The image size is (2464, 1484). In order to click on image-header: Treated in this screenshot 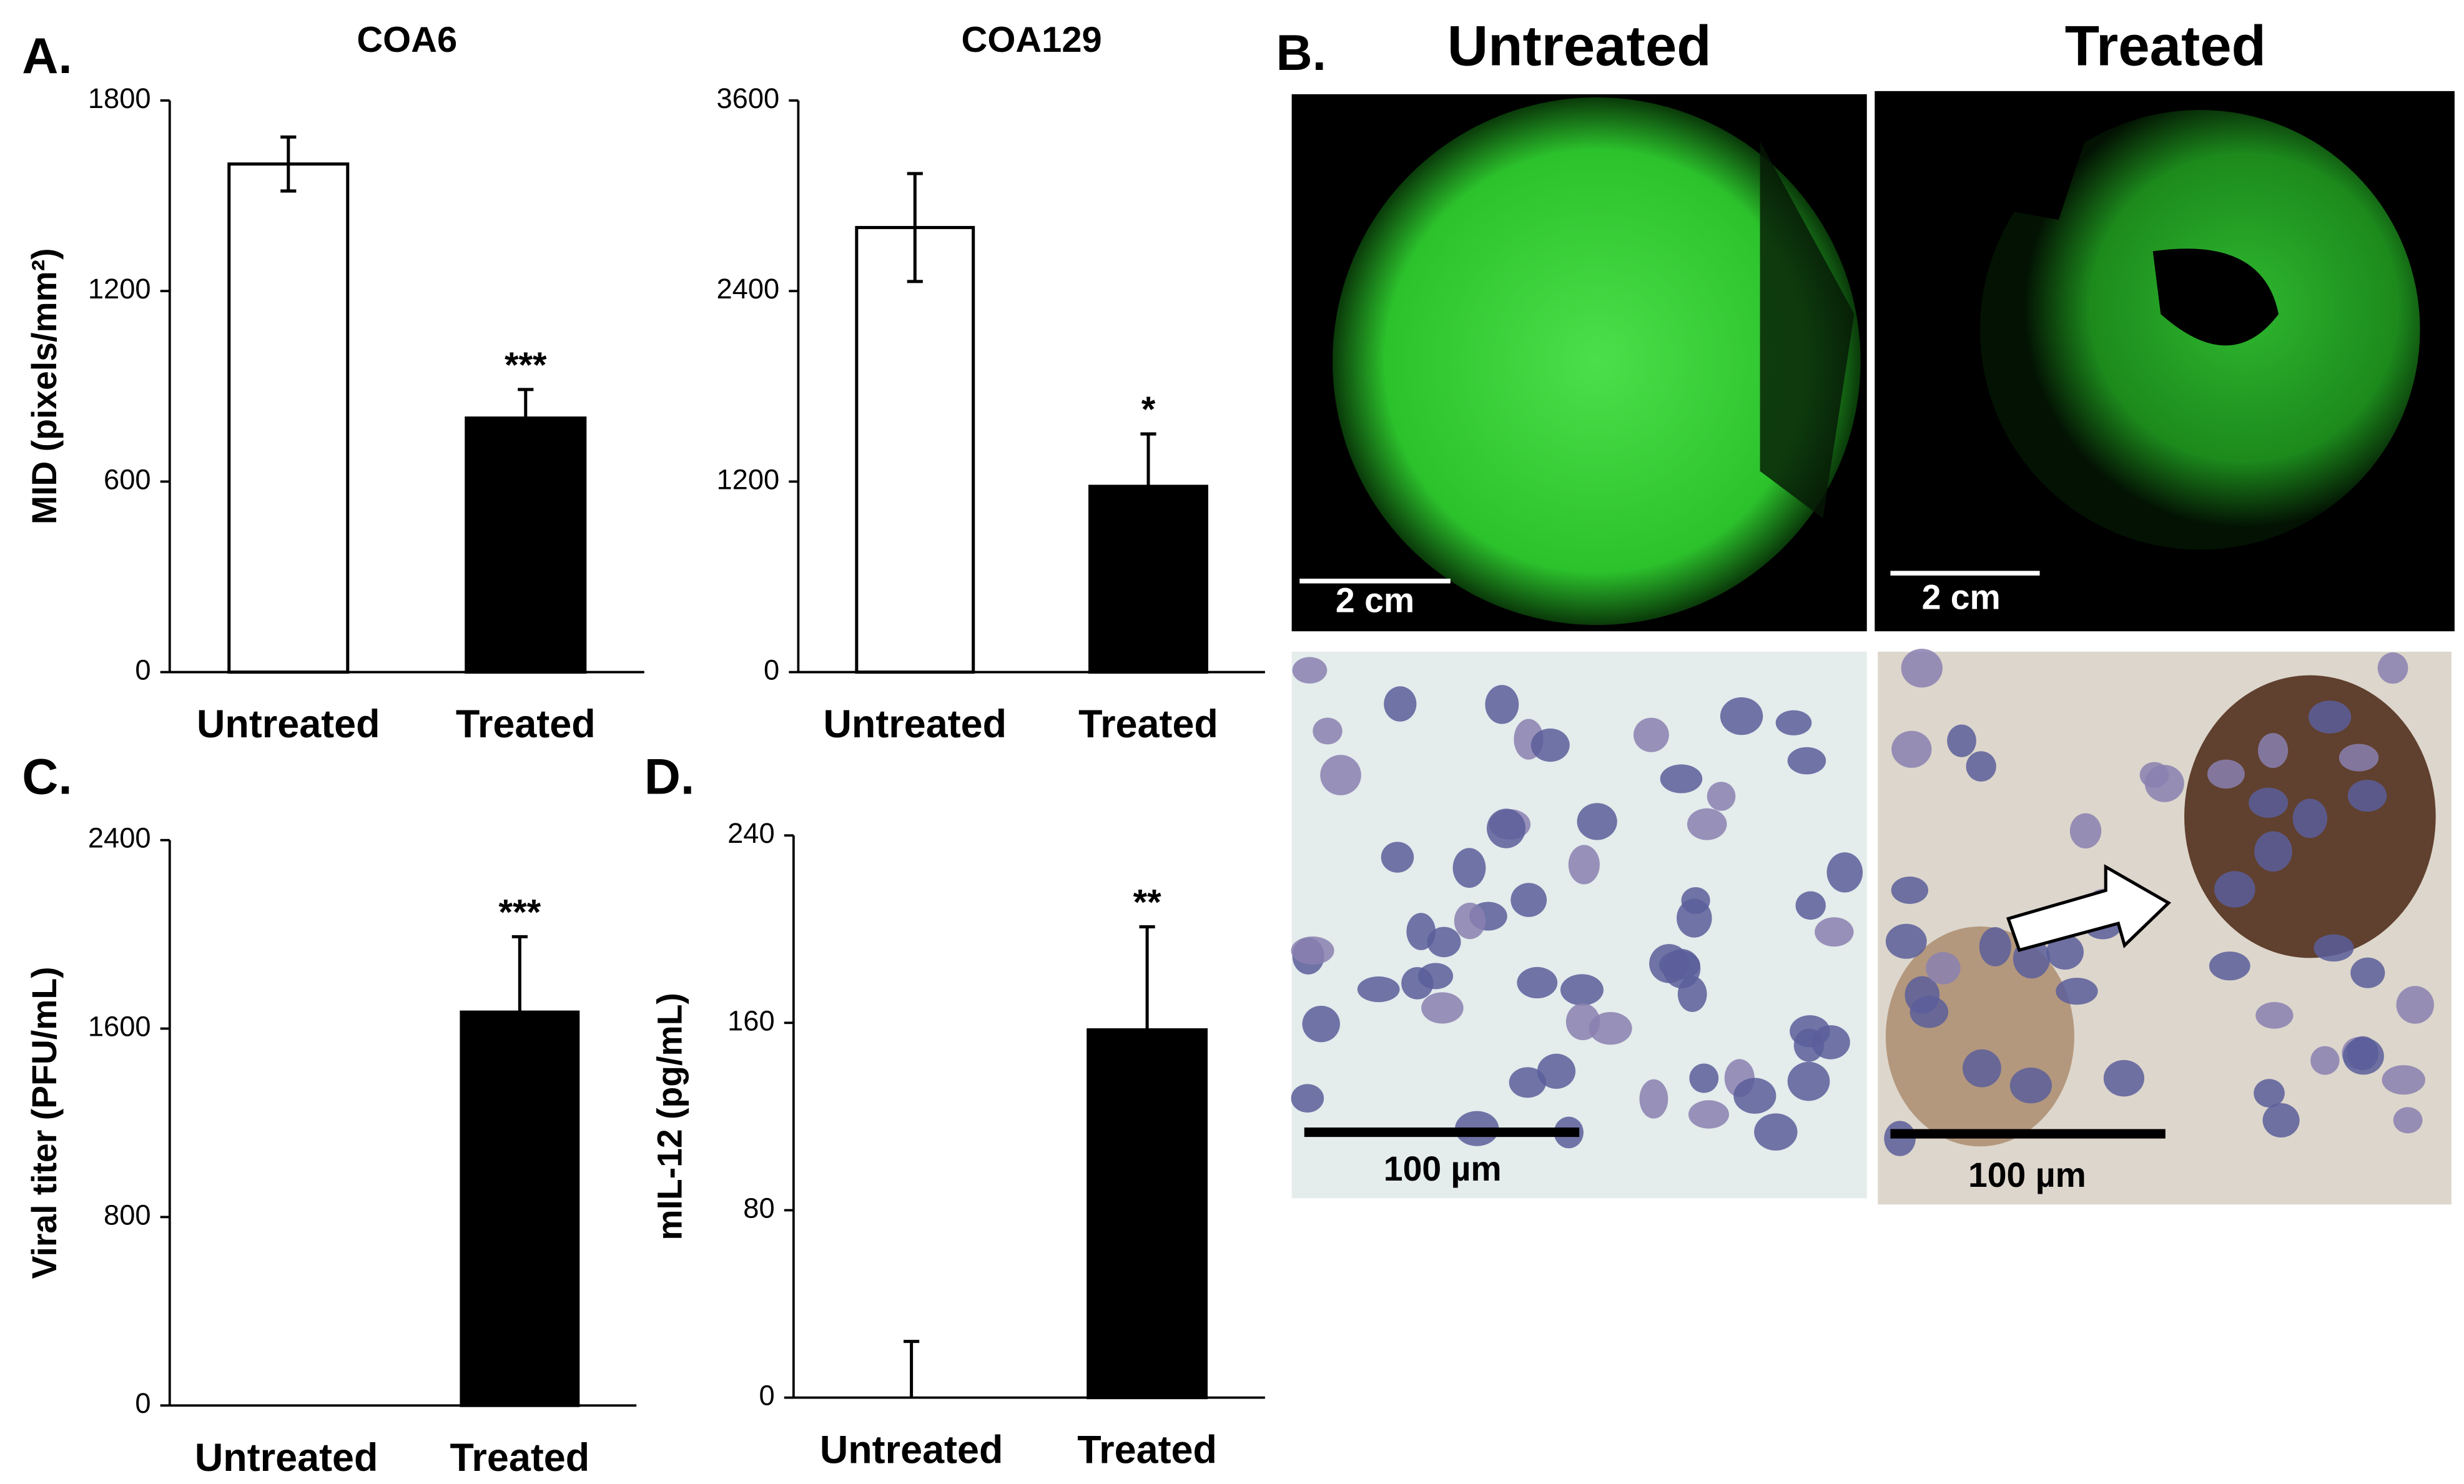, I will do `click(2165, 45)`.